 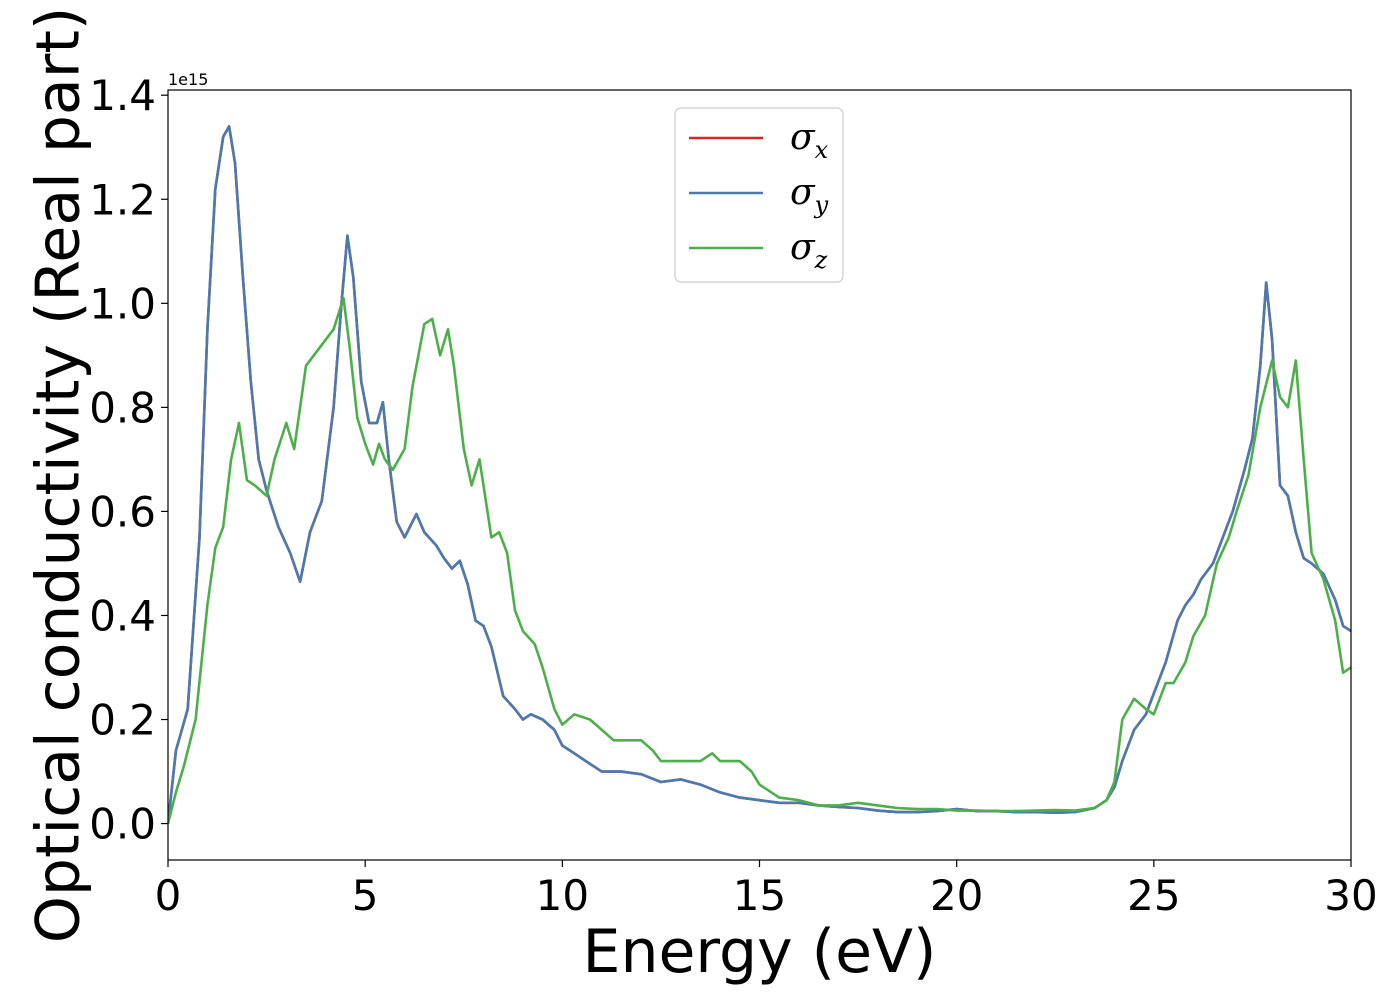 I want to click on y-tick-label: 1.2, so click(x=122, y=199).